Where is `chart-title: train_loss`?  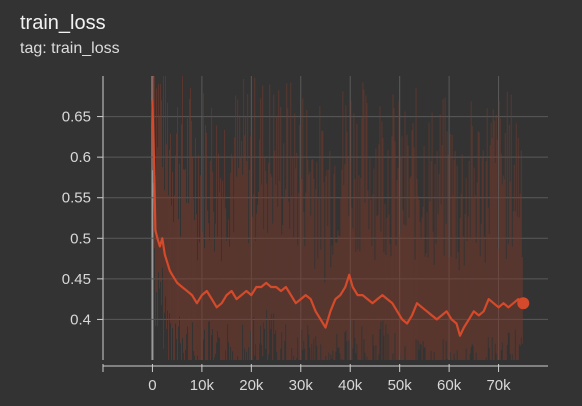 chart-title: train_loss is located at coordinates (63, 23).